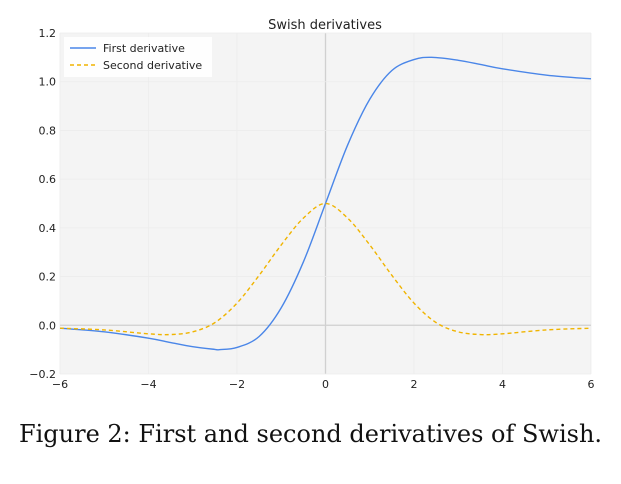  Describe the element at coordinates (60, 384) in the screenshot. I see `x-tick-label: −6` at that location.